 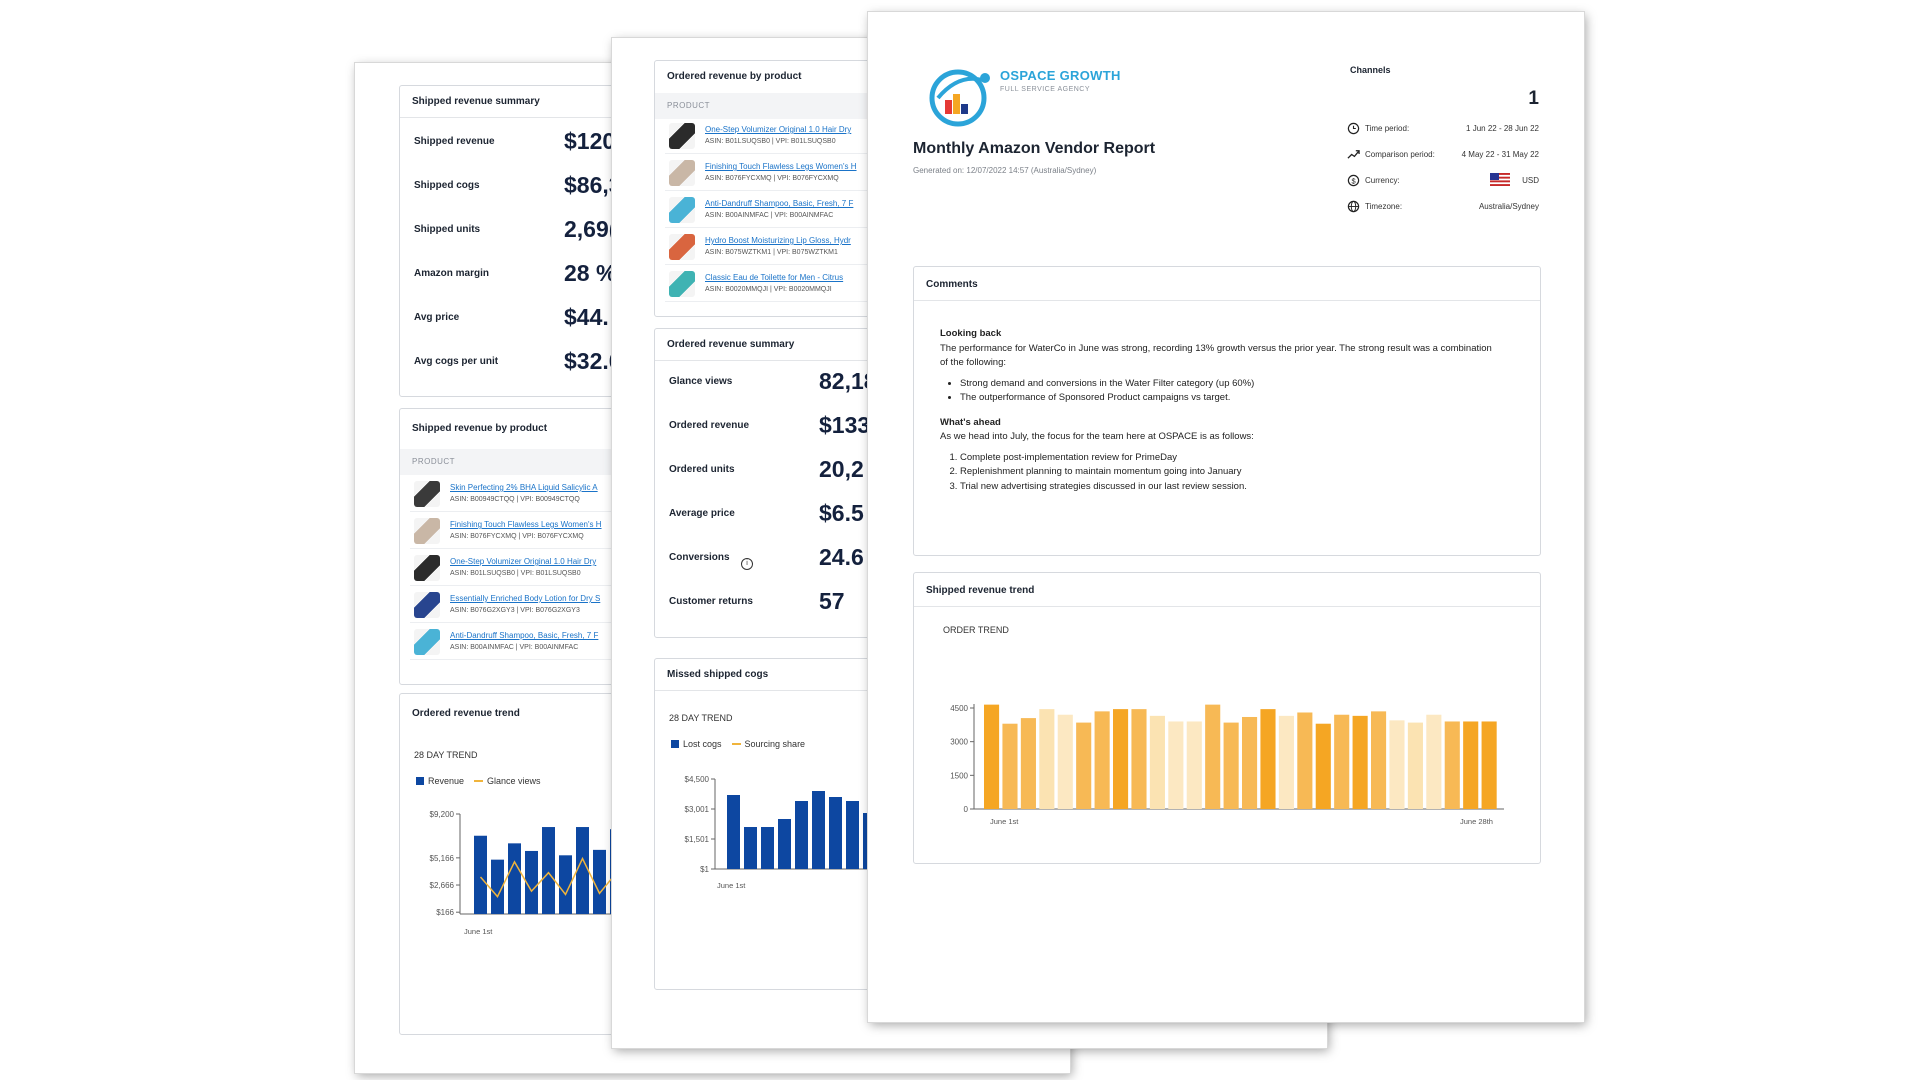 I want to click on product-asin: ASIN: B00AINMFAC | VPI: B00AINMFAC, so click(x=514, y=647).